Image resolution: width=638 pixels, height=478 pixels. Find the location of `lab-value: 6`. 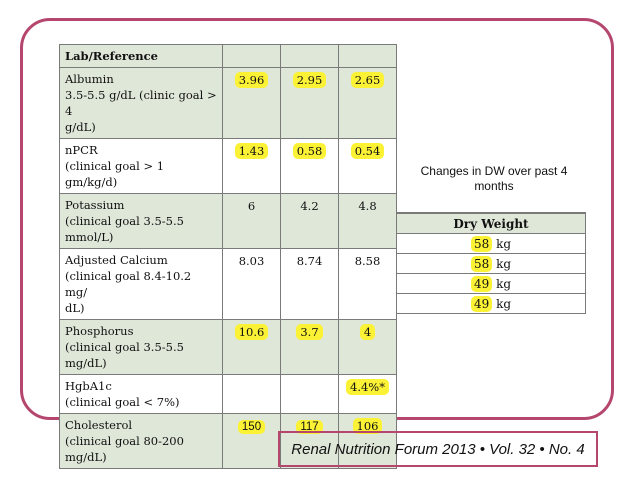

lab-value: 6 is located at coordinates (251, 206).